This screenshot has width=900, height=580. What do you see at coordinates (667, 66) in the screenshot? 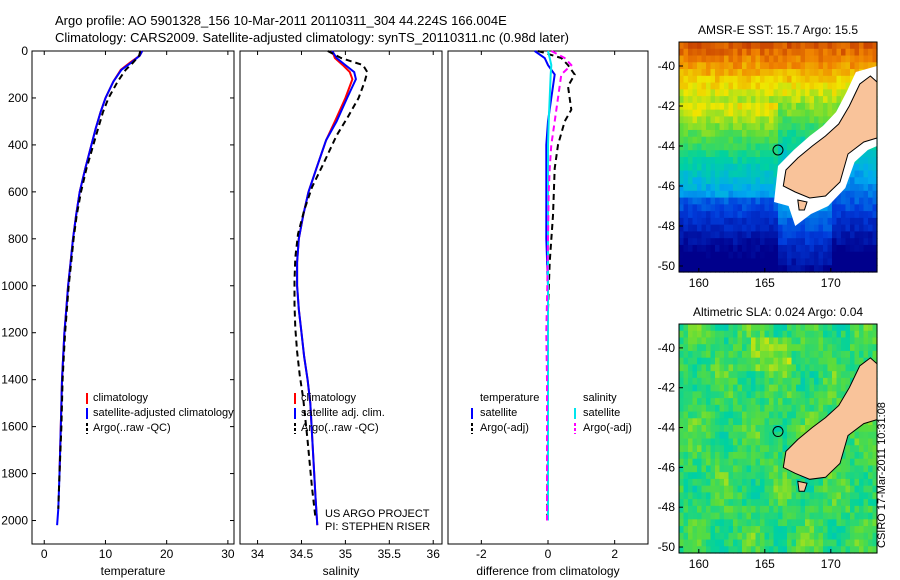
I see `sst-map-ytick-label: -40` at bounding box center [667, 66].